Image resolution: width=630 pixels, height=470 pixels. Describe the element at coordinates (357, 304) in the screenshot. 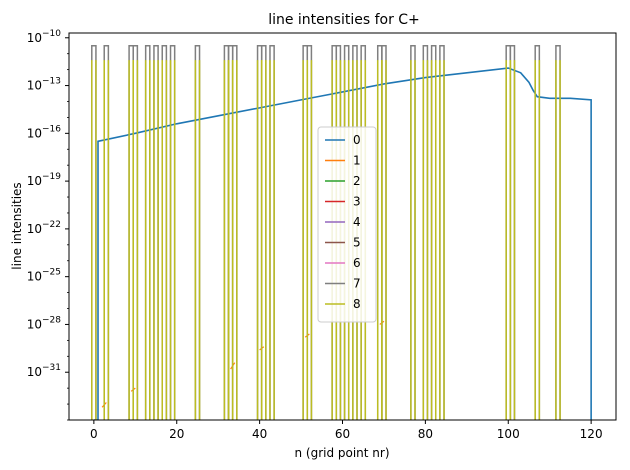

I see `legend-label-8: 8` at that location.